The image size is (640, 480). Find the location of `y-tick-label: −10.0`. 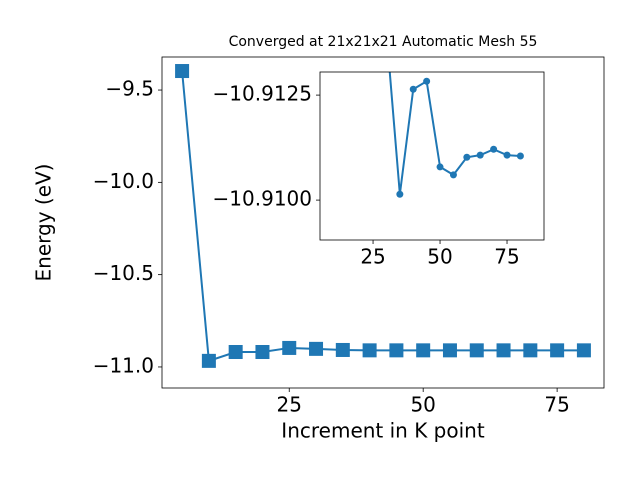

y-tick-label: −10.0 is located at coordinates (123, 181).